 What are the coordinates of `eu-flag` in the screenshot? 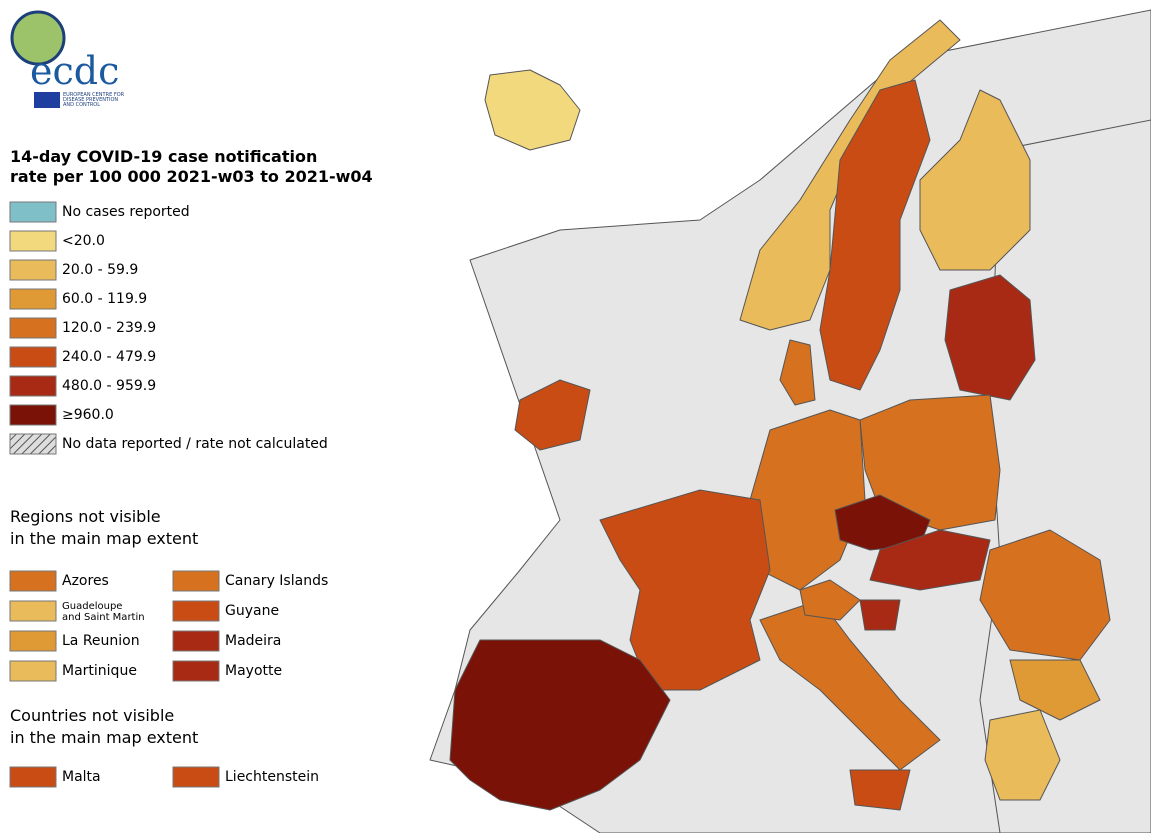 It's located at (47, 100).